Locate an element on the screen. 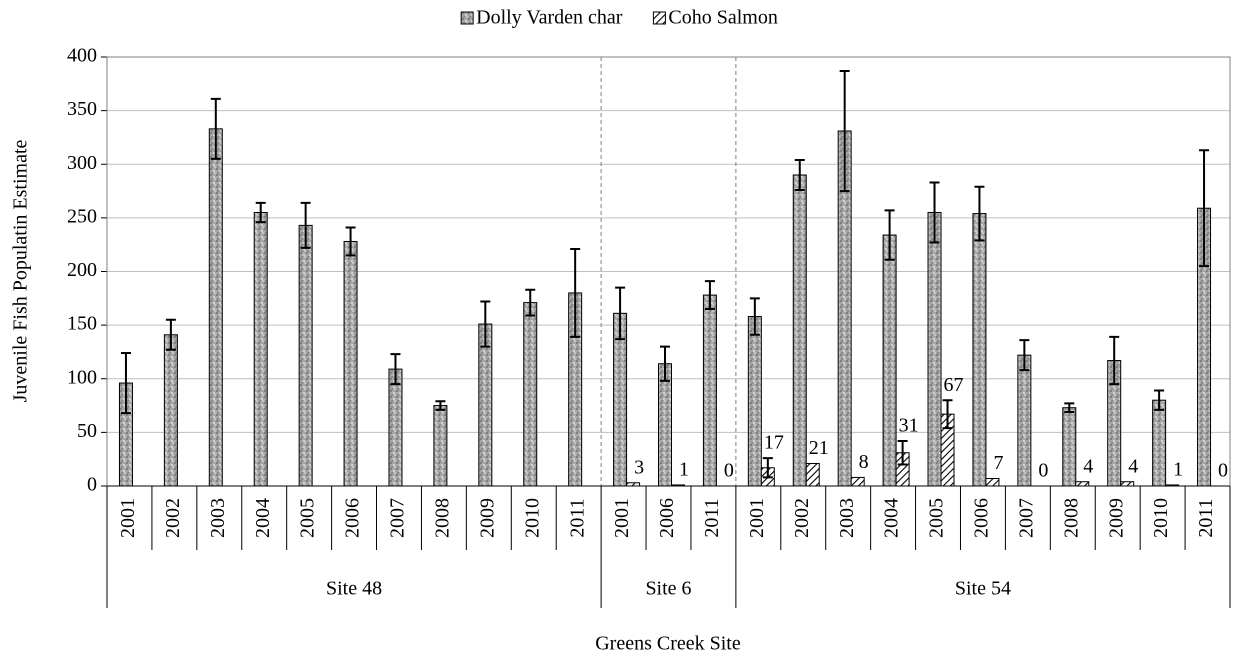 The height and width of the screenshot is (663, 1233). data-label: 21 is located at coordinates (819, 448).